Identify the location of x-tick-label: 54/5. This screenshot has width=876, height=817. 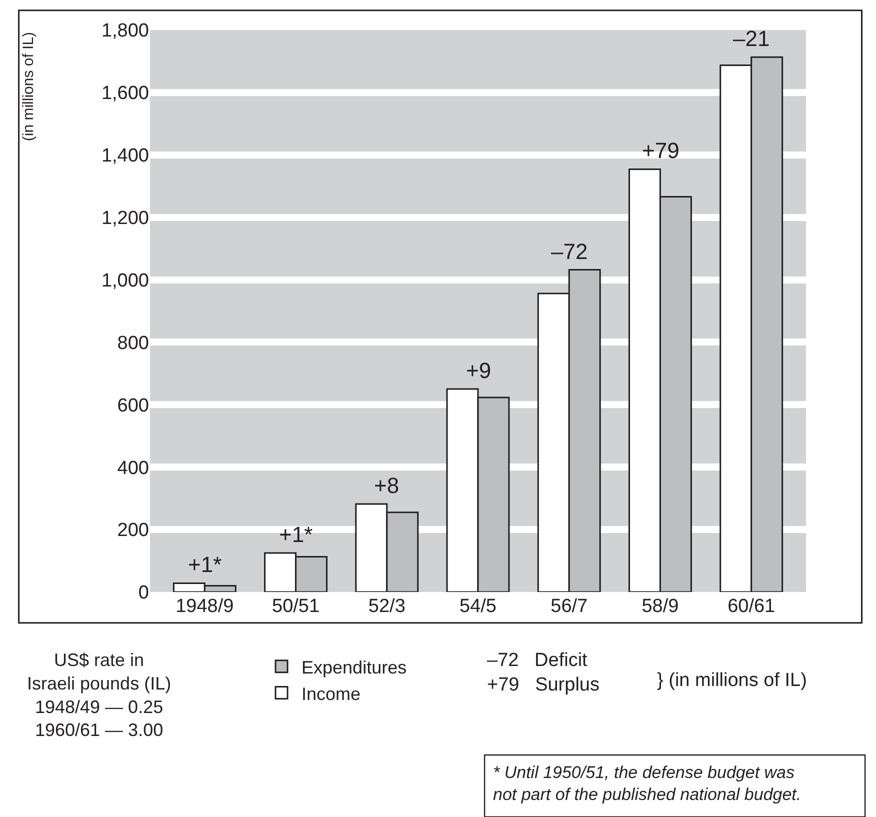
(478, 606).